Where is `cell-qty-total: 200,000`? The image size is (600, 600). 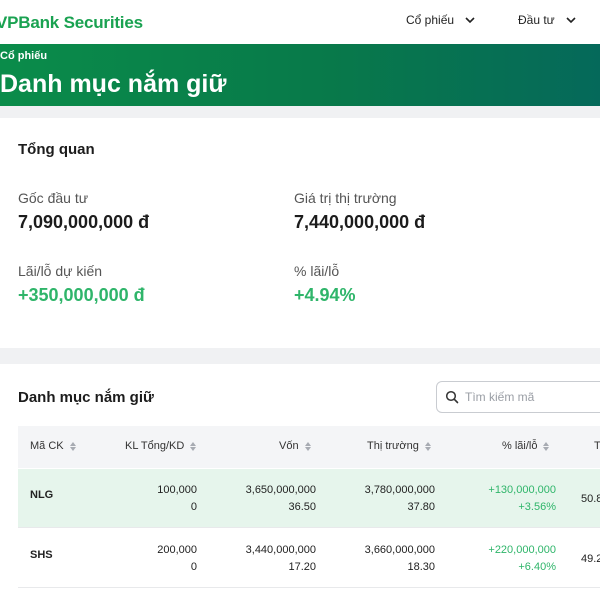
cell-qty-total: 200,000 is located at coordinates (177, 550).